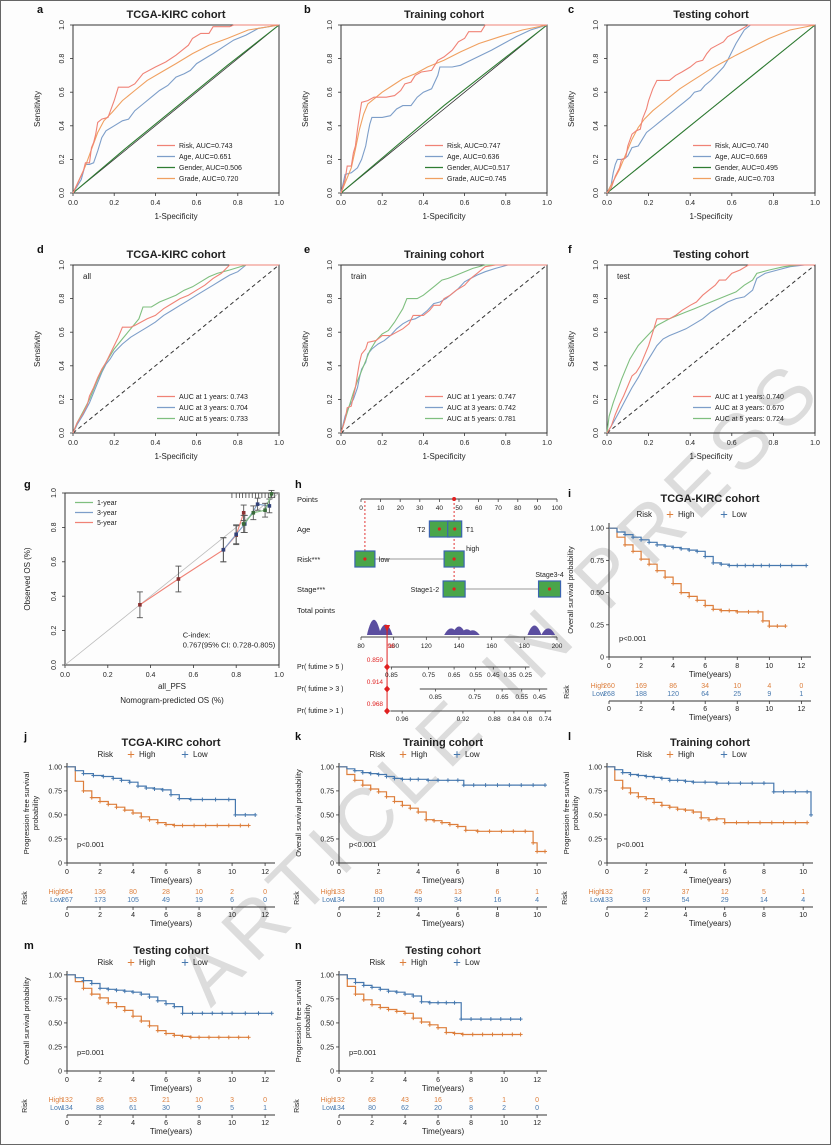 The width and height of the screenshot is (831, 1145). Describe the element at coordinates (90, 844) in the screenshot. I see `svg-text: p<0.001` at that location.